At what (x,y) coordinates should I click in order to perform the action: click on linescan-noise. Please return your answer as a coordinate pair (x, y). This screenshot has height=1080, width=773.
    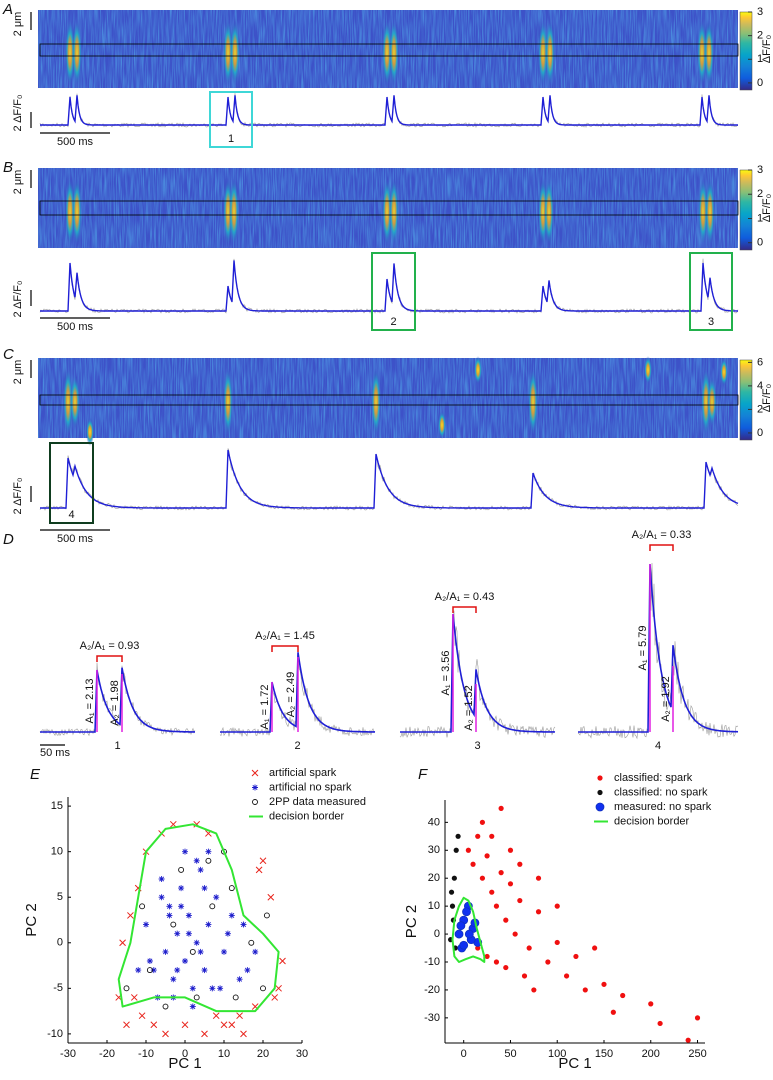
    Looking at the image, I should click on (388, 398).